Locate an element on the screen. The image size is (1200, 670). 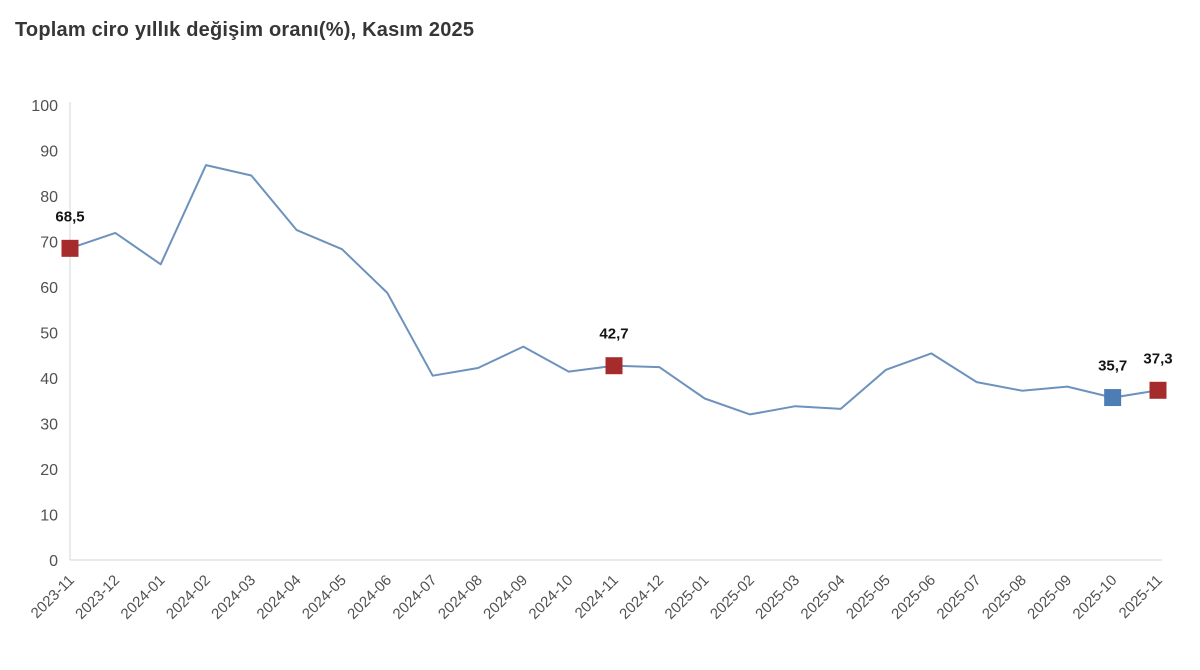
x-tick-label: 2024-07 is located at coordinates (415, 597).